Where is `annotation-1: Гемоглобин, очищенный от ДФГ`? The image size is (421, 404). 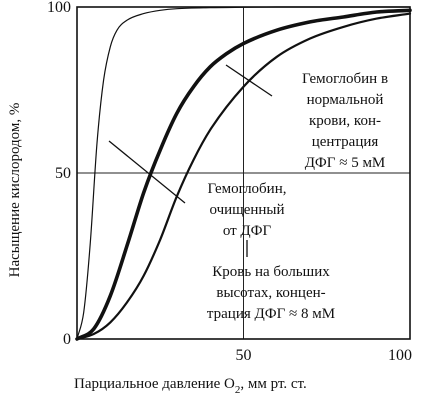
annotation-1: Гемоглобин, очищенный от ДФГ is located at coordinates (247, 210).